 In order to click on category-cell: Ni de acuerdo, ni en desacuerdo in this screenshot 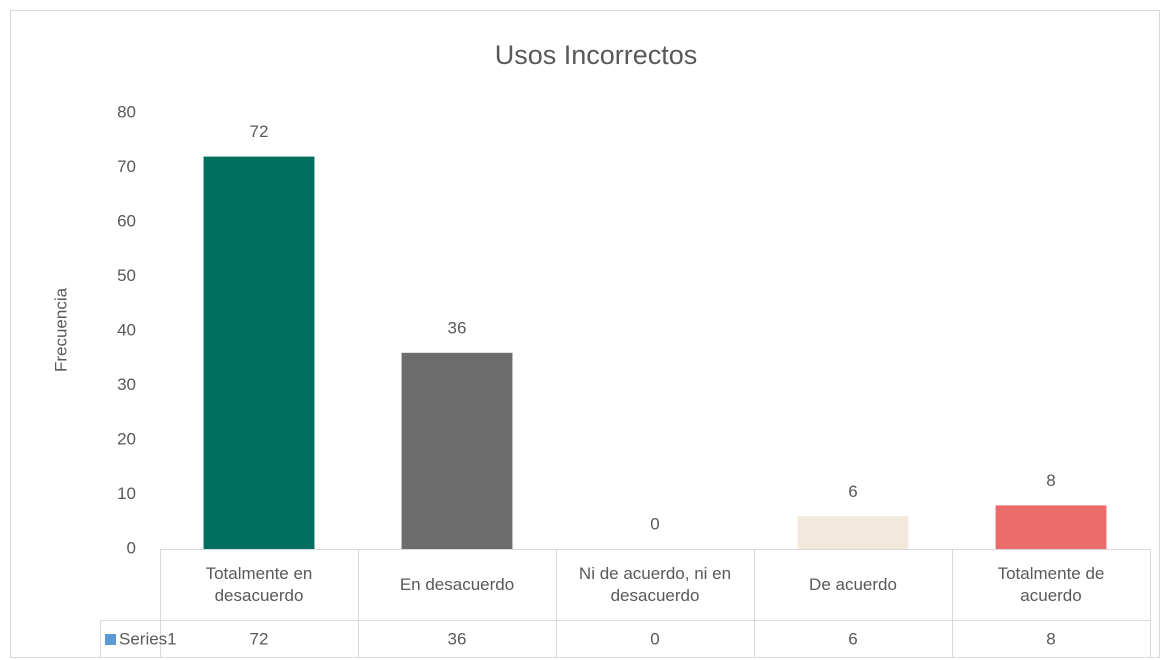, I will do `click(655, 584)`.